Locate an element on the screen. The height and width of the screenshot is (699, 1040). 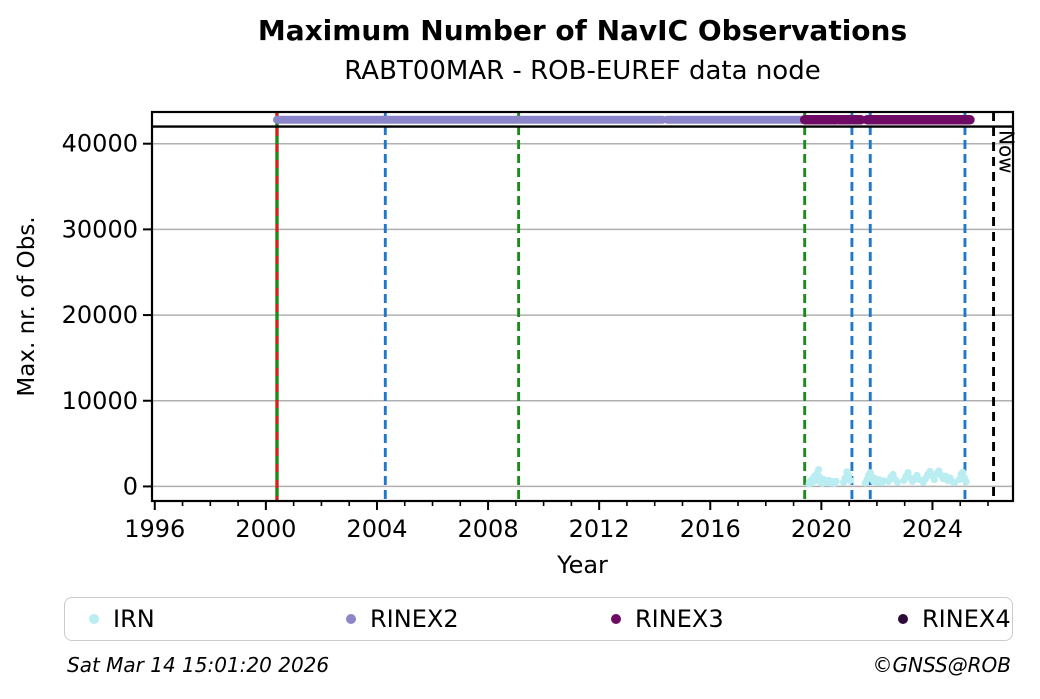
x-tick-label: 2012 is located at coordinates (599, 529).